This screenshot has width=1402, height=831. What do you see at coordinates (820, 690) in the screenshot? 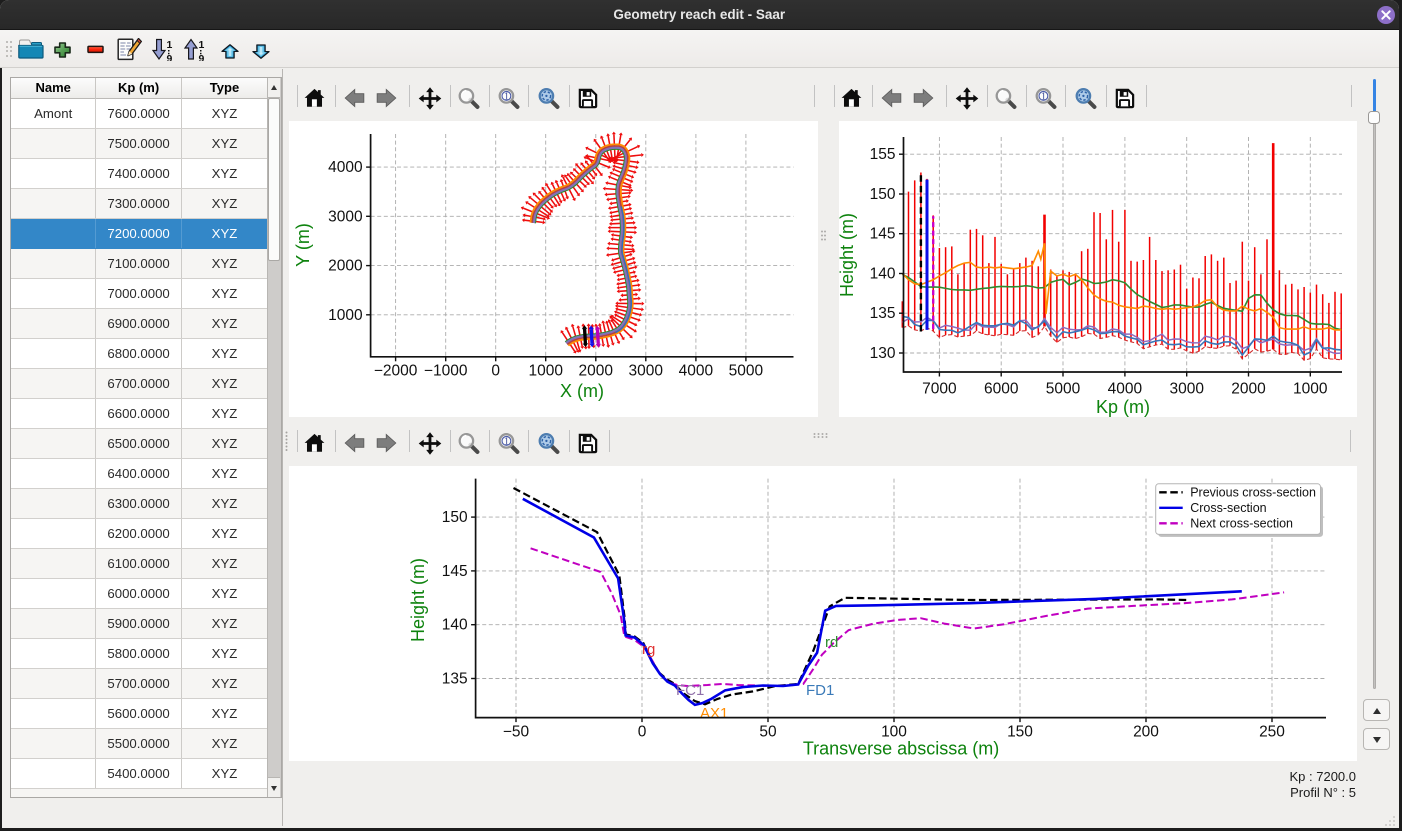
I see `svg-text: FD1` at bounding box center [820, 690].